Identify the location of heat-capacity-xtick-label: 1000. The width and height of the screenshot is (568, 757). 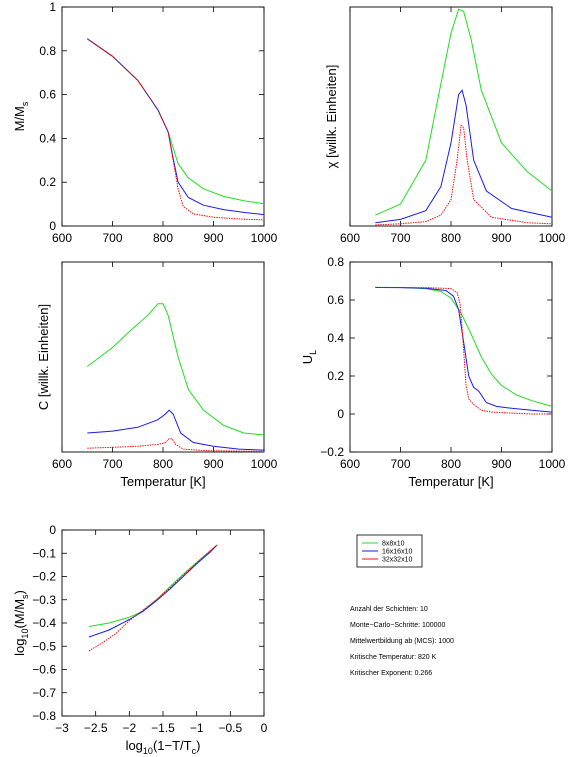
(264, 464).